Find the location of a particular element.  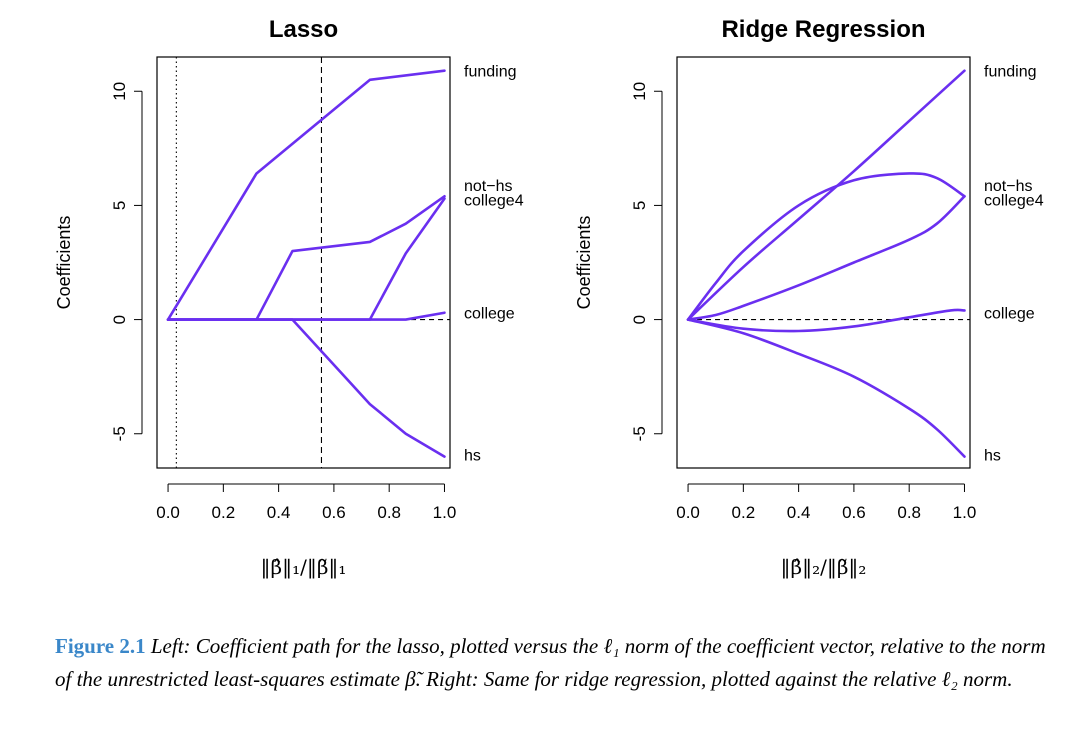

ridge-y-tick-label: -5 is located at coordinates (639, 433).